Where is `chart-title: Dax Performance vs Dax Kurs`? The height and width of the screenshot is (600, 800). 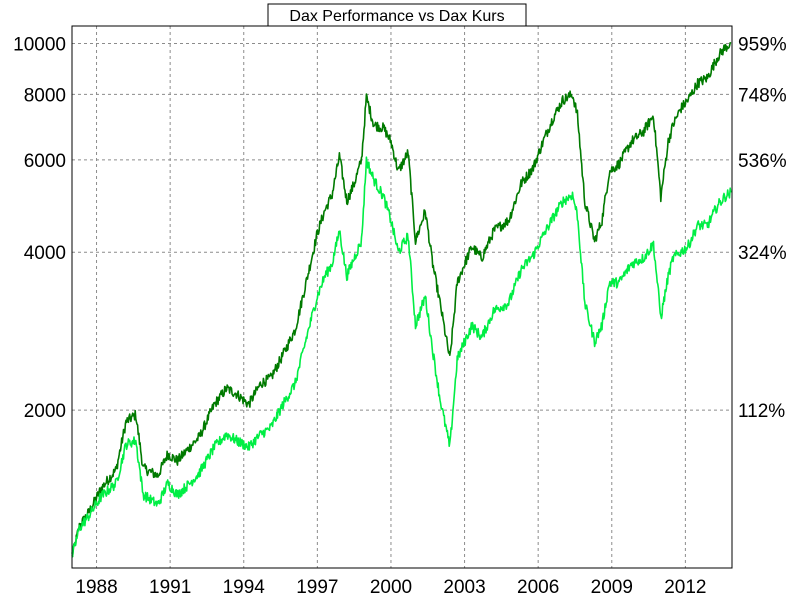 chart-title: Dax Performance vs Dax Kurs is located at coordinates (396, 16).